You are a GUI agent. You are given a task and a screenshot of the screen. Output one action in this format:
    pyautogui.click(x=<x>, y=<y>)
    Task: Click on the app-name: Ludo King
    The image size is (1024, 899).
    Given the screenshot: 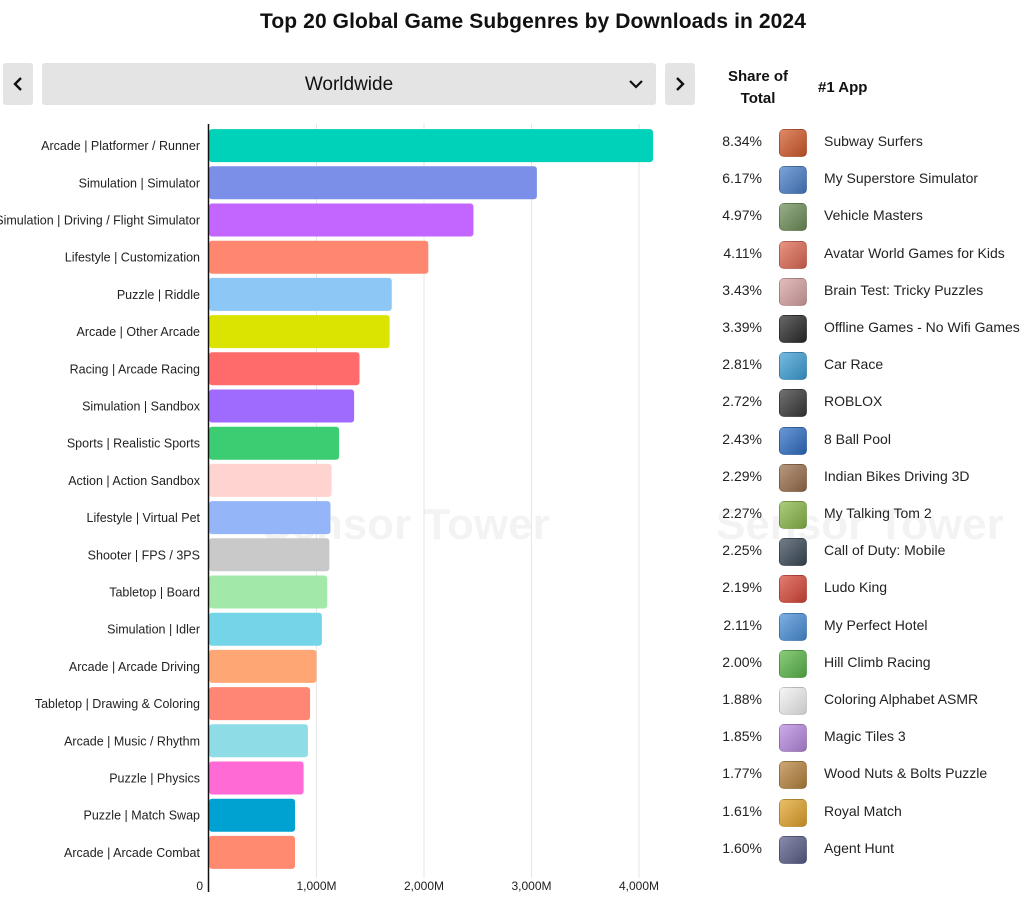 What is the action you would take?
    pyautogui.click(x=856, y=587)
    